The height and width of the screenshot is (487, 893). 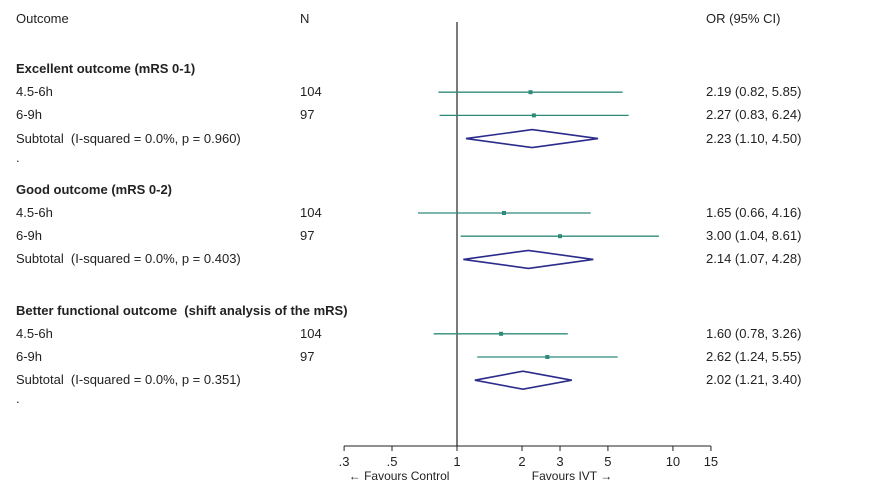 What do you see at coordinates (106, 68) in the screenshot?
I see `group-title: Excellent outcome (mRS 0-1)` at bounding box center [106, 68].